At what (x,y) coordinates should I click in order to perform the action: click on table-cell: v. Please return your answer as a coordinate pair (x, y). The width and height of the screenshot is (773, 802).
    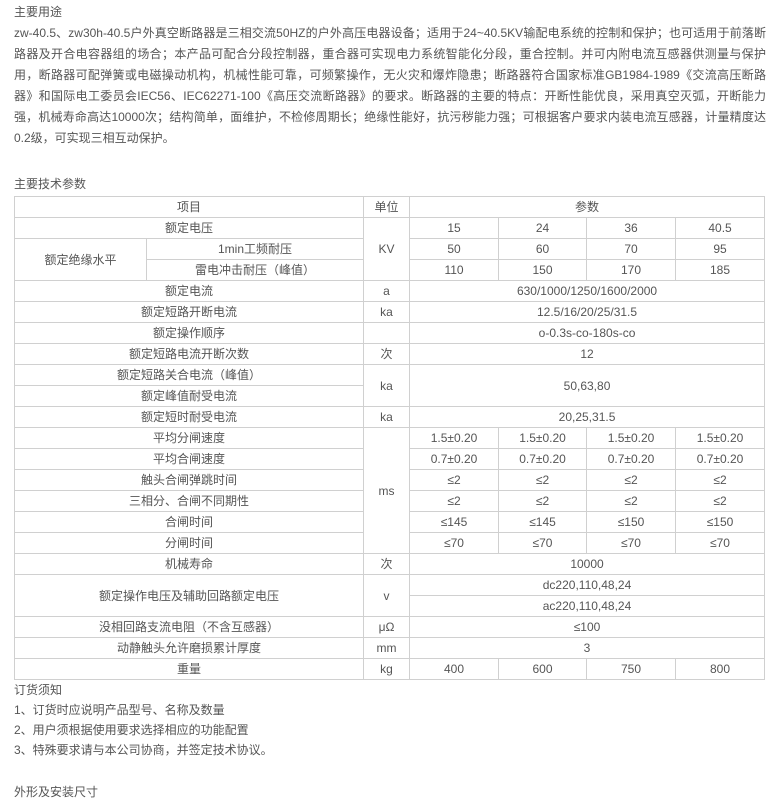
    Looking at the image, I should click on (387, 595).